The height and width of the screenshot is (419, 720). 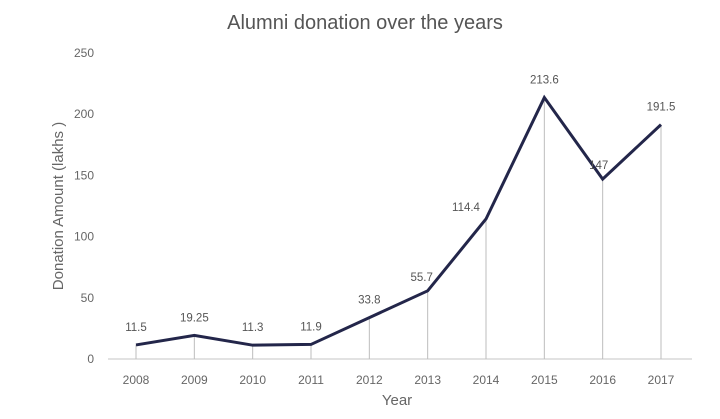 I want to click on x-tick-label: 2008, so click(x=136, y=380).